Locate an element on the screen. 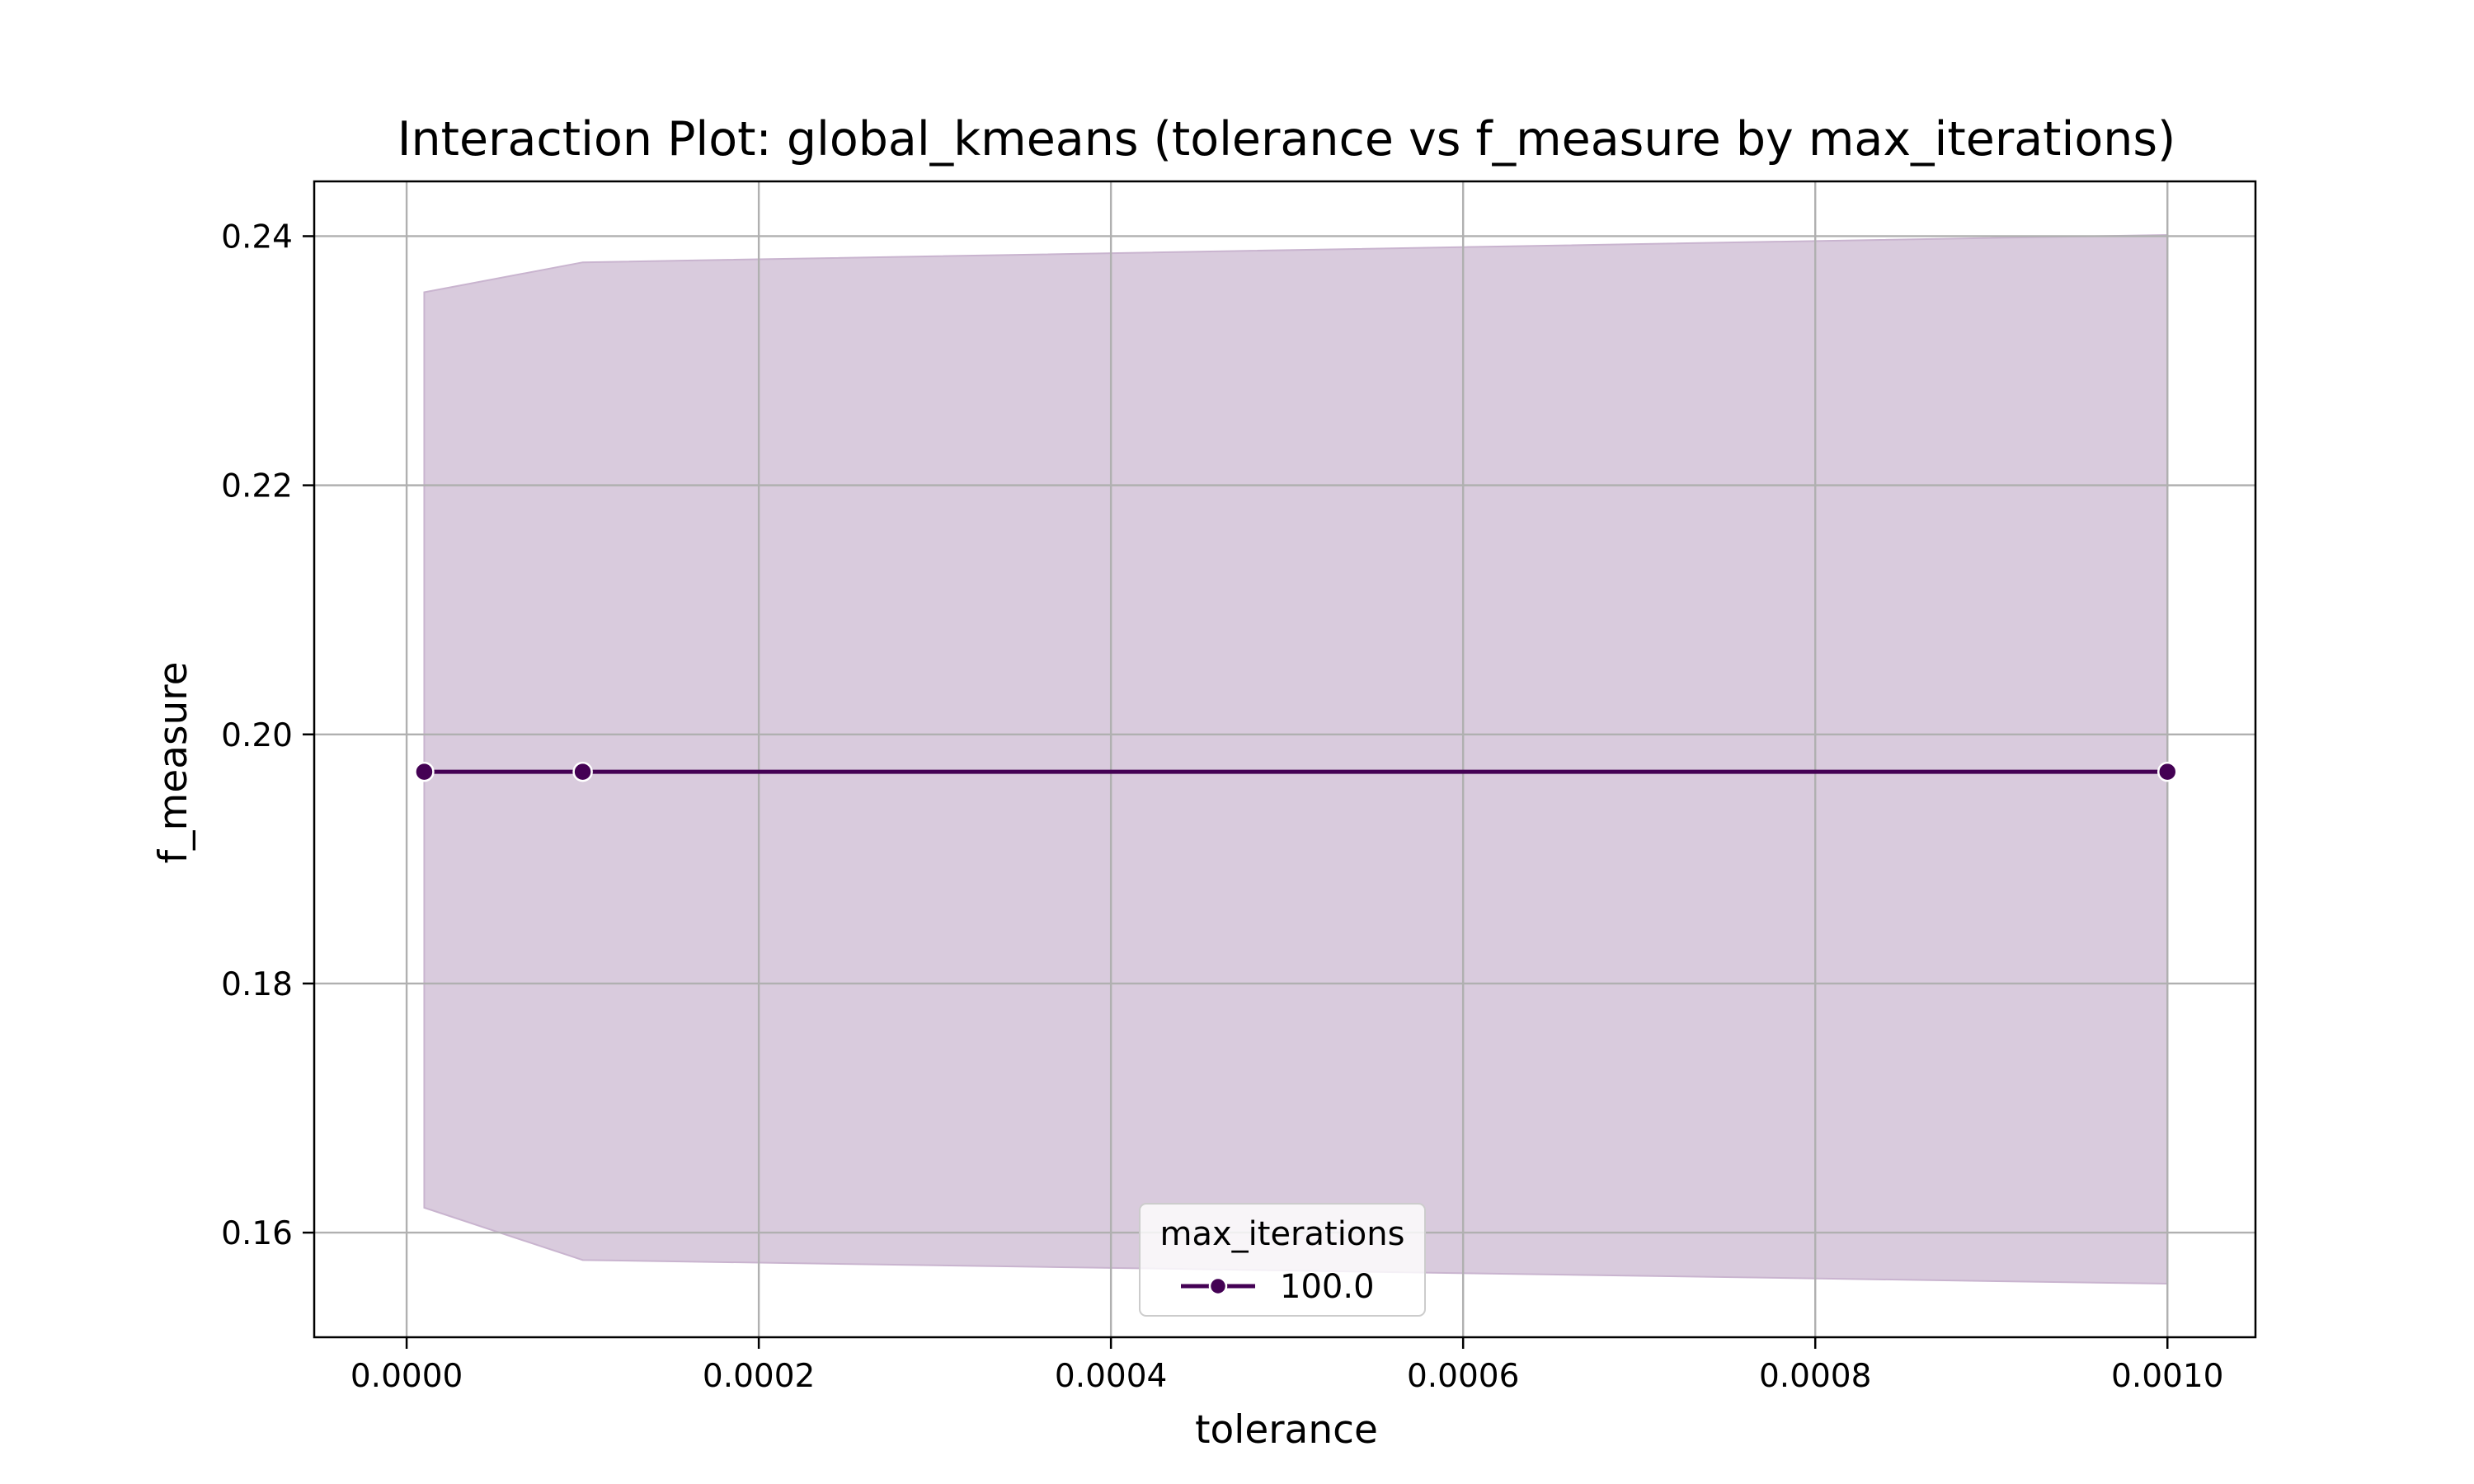 This screenshot has width=2474, height=1484. legend-title: max_iterations is located at coordinates (1282, 1234).